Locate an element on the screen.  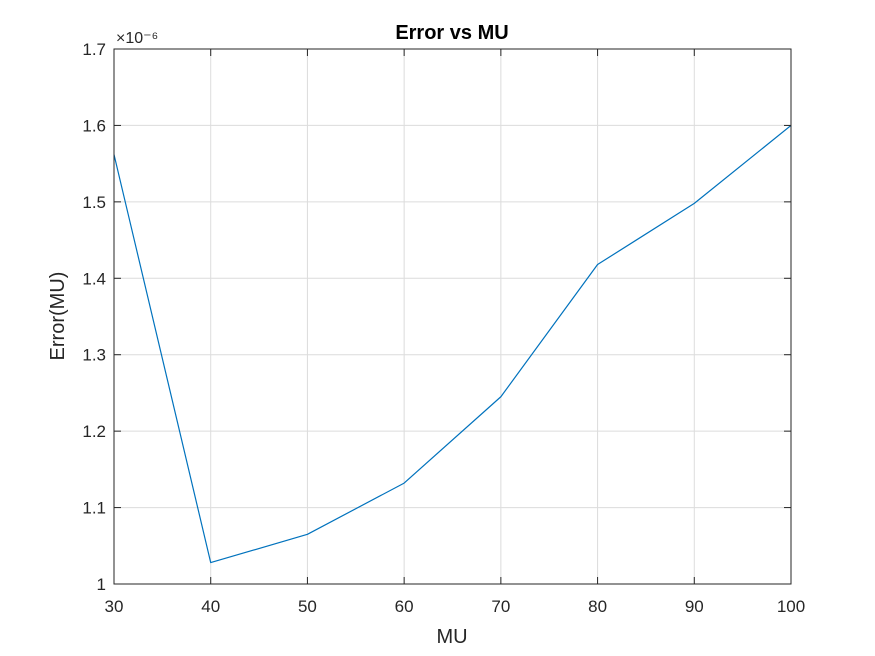
x-tick-label: 30 is located at coordinates (114, 606).